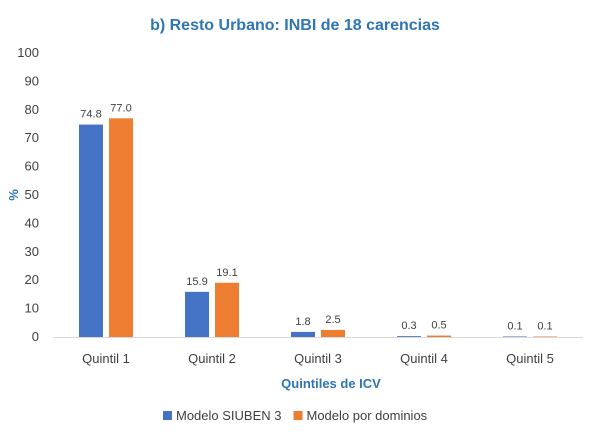 Image resolution: width=591 pixels, height=443 pixels. I want to click on y-axis: 0 10 20 30 40 50 60 70 80 90 100, so click(28, 194).